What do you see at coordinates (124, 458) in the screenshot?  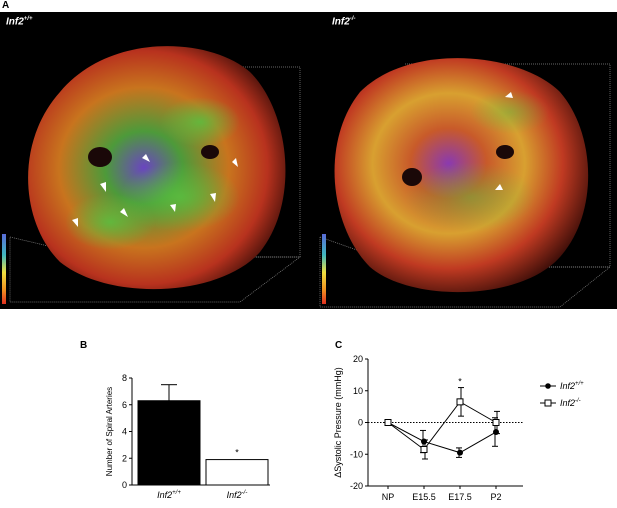 I see `y-tick-label: 2` at bounding box center [124, 458].